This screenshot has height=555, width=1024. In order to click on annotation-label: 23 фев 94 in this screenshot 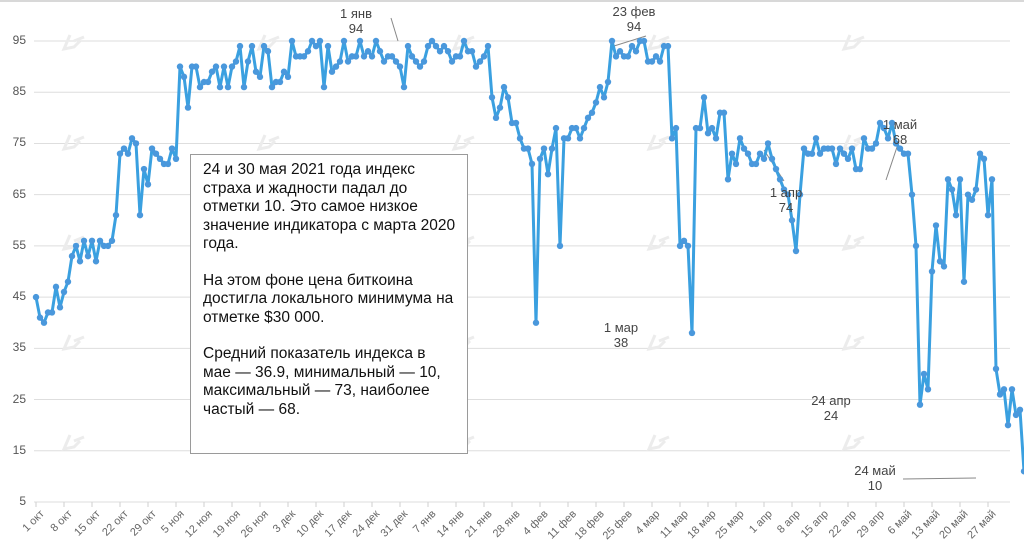, I will do `click(634, 19)`.